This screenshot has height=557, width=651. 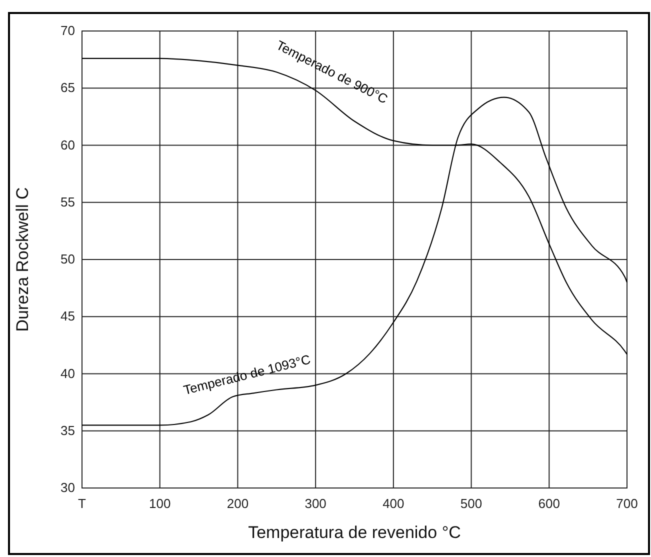 What do you see at coordinates (237, 503) in the screenshot?
I see `x-tick-label: 200` at bounding box center [237, 503].